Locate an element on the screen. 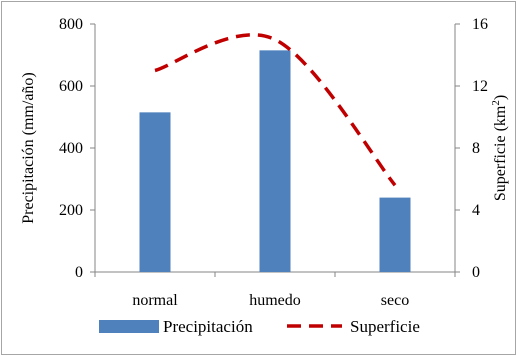 Image resolution: width=517 pixels, height=356 pixels. x-tick-label: humedo is located at coordinates (275, 300).